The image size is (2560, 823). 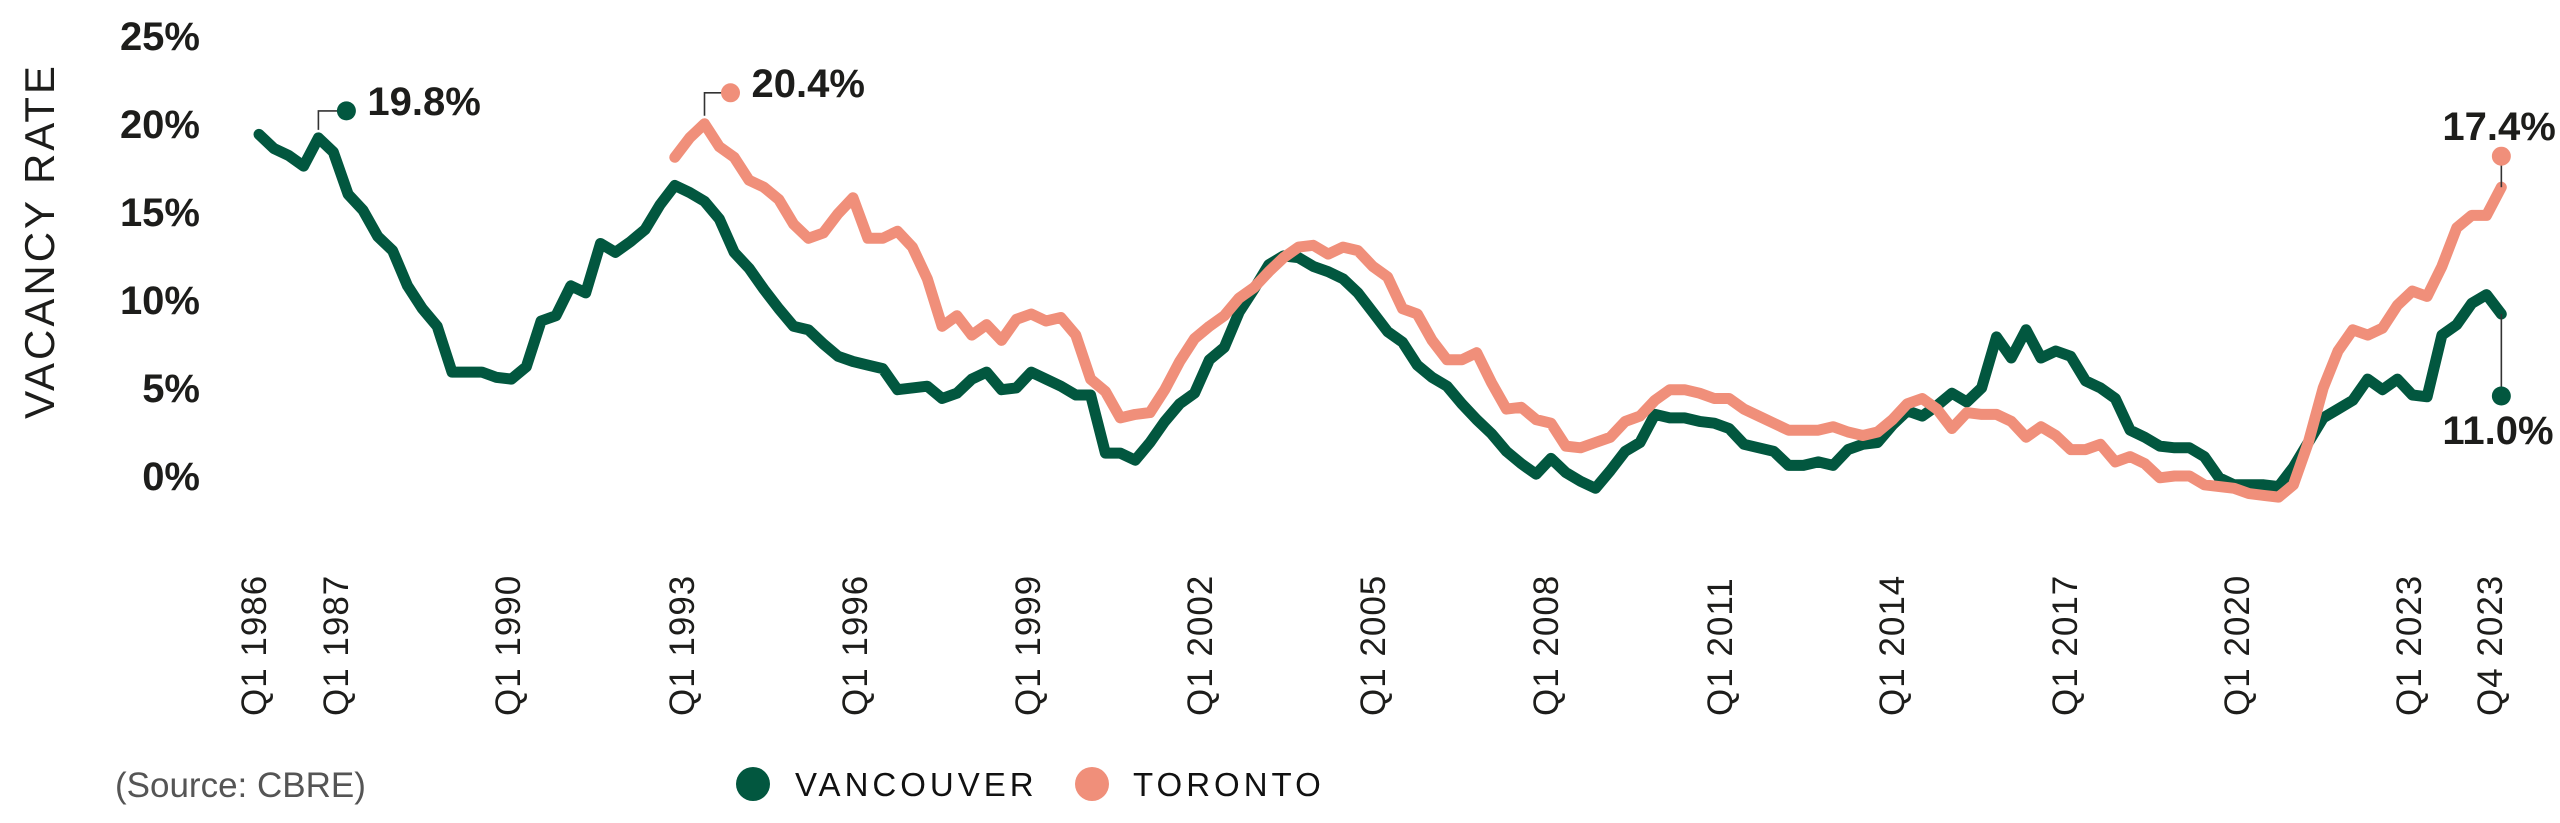 I want to click on annotation-label: 20.4%, so click(x=808, y=84).